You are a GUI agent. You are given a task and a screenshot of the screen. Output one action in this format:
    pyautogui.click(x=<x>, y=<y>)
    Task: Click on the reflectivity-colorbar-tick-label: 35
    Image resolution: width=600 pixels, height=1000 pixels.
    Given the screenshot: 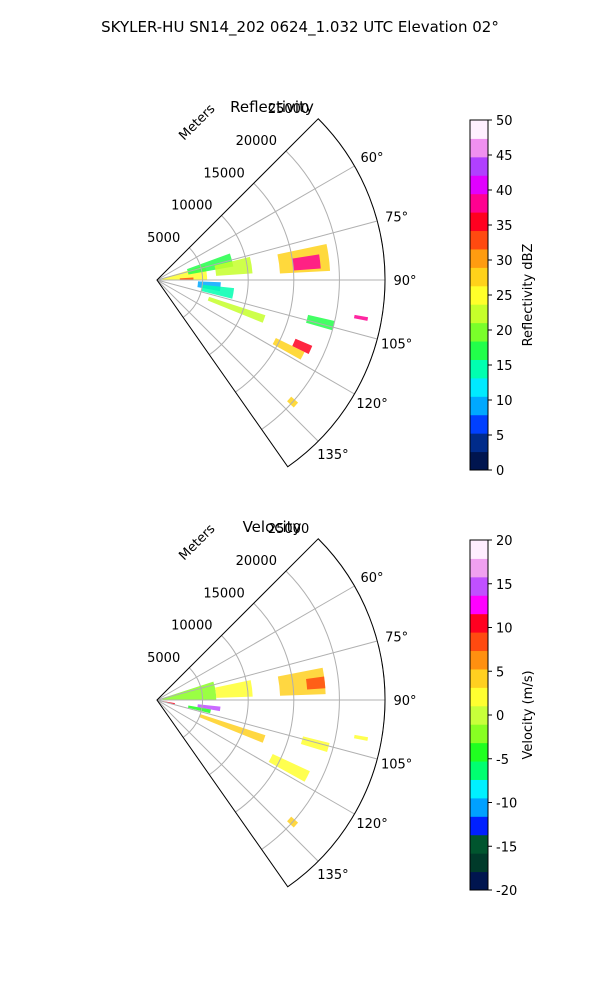 What is the action you would take?
    pyautogui.click(x=504, y=226)
    